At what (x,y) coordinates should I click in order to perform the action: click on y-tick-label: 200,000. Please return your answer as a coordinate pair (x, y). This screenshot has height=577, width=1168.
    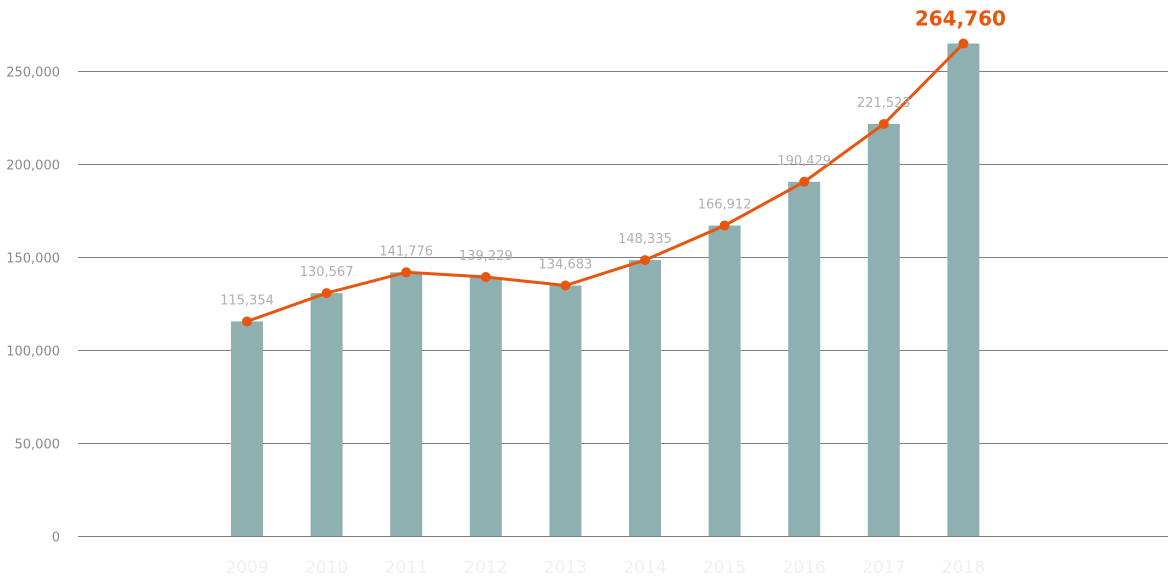
    Looking at the image, I should click on (33, 166).